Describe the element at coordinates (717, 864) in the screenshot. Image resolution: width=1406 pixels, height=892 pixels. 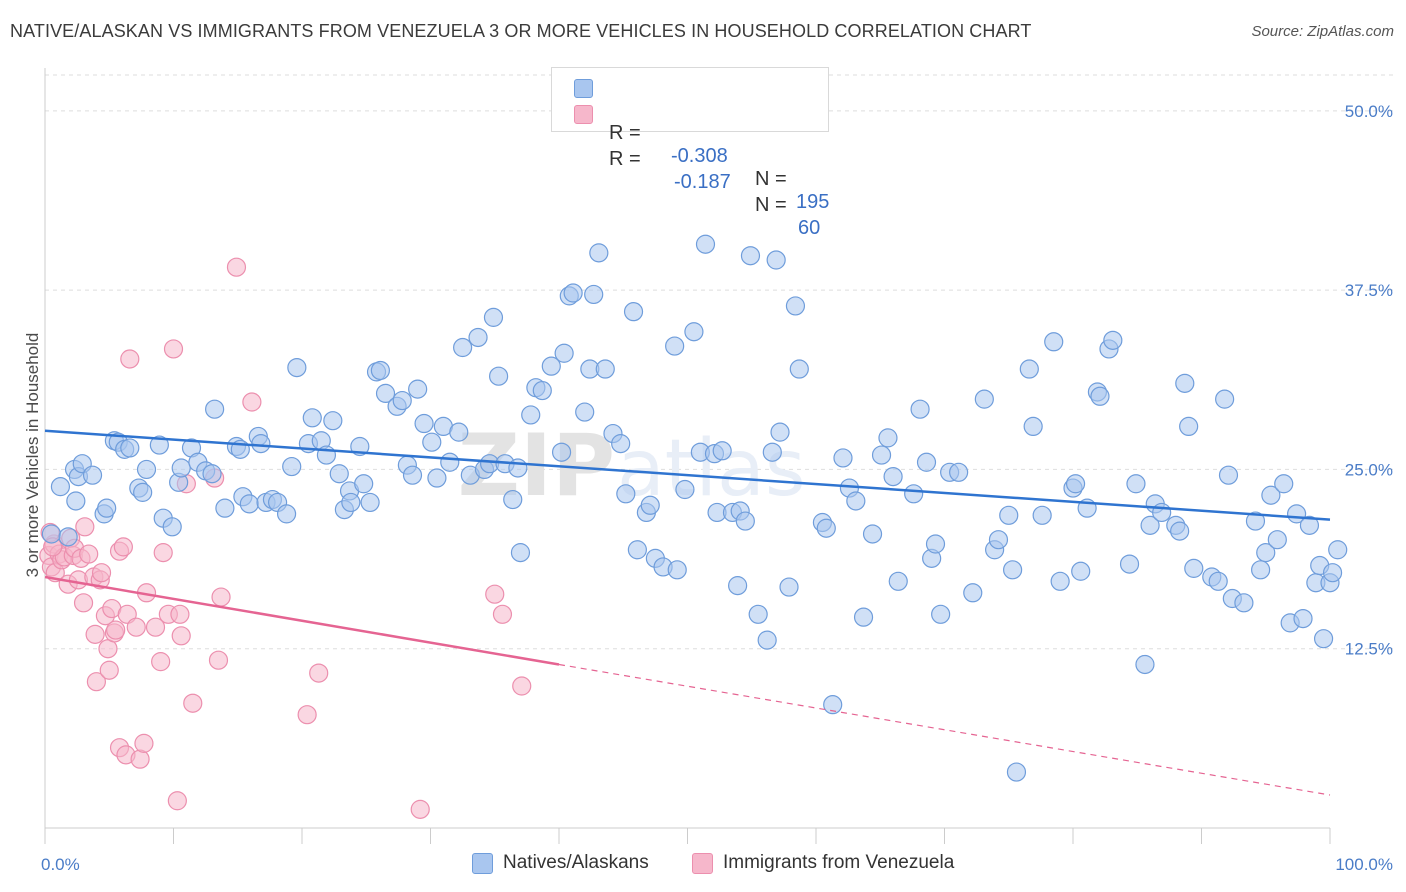
I see `x-tick-labels: 0.0% 100.0%` at that location.